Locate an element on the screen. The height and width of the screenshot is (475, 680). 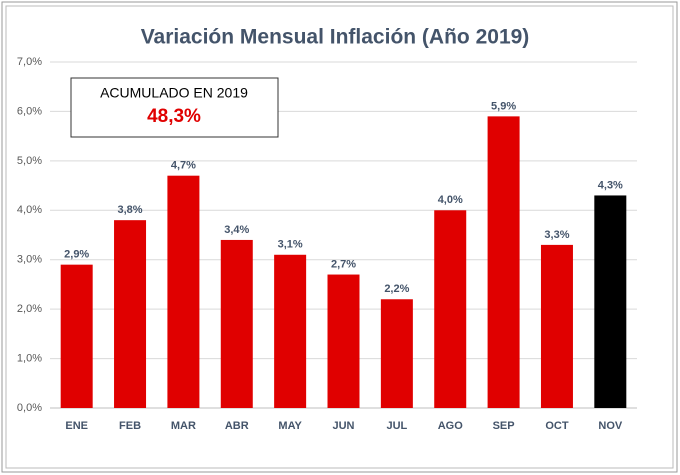
x-tick-label: ENE is located at coordinates (76, 426).